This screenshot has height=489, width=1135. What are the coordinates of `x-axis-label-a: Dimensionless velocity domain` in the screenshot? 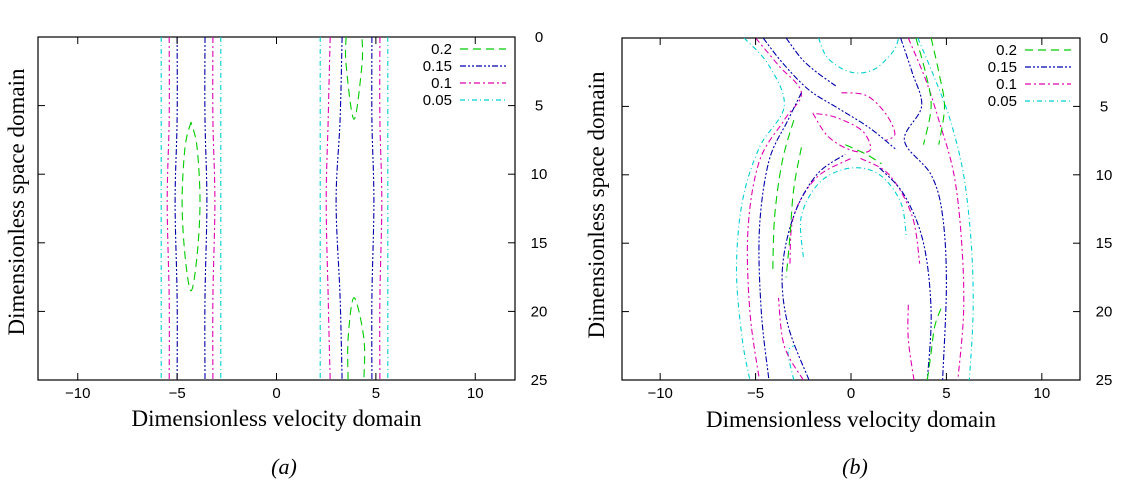 It's located at (276, 418).